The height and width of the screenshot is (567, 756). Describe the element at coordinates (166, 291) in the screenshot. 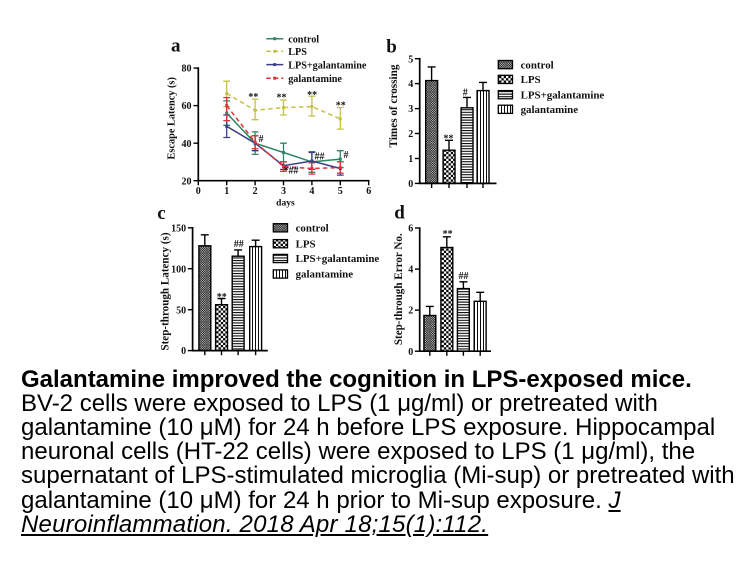

I see `svg-text: Step-through Latency (s)` at that location.